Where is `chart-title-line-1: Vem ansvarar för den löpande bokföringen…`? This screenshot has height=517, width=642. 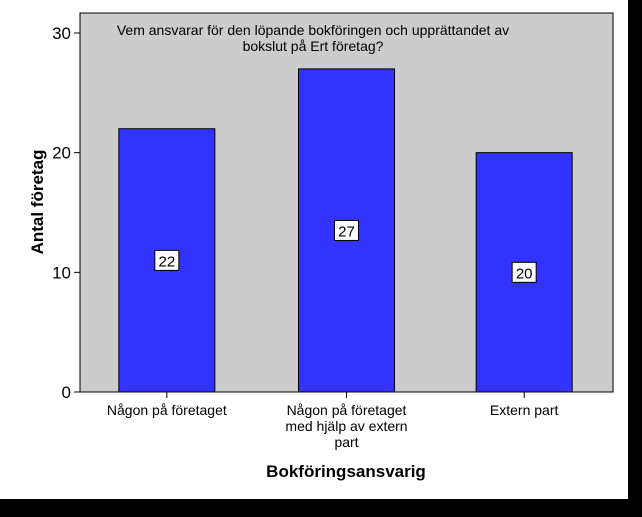
chart-title-line-1: Vem ansvarar för den löpande bokföringen… is located at coordinates (313, 30).